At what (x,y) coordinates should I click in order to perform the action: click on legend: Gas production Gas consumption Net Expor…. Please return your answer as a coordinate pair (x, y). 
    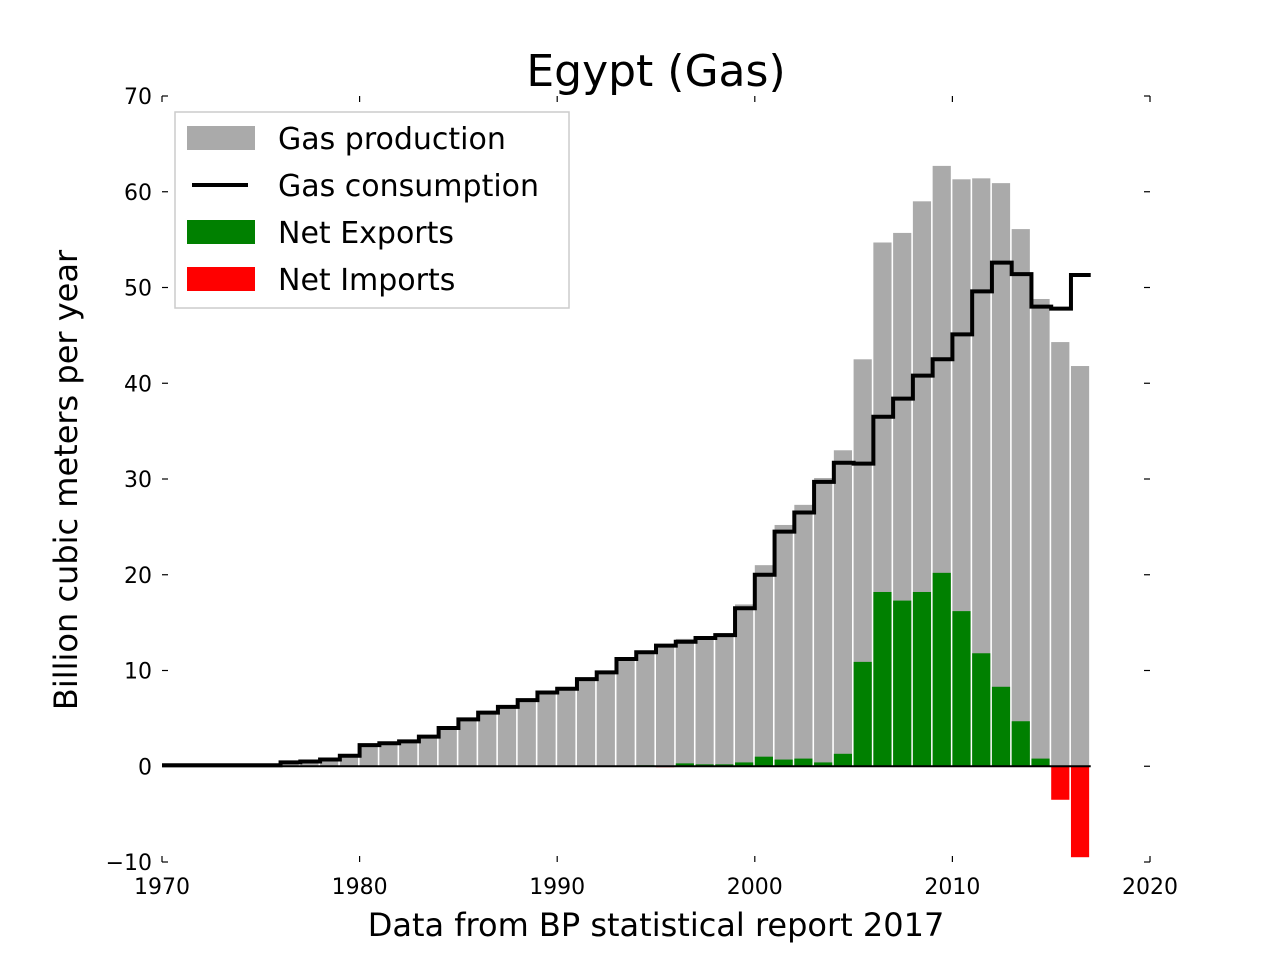
    Looking at the image, I should click on (372, 210).